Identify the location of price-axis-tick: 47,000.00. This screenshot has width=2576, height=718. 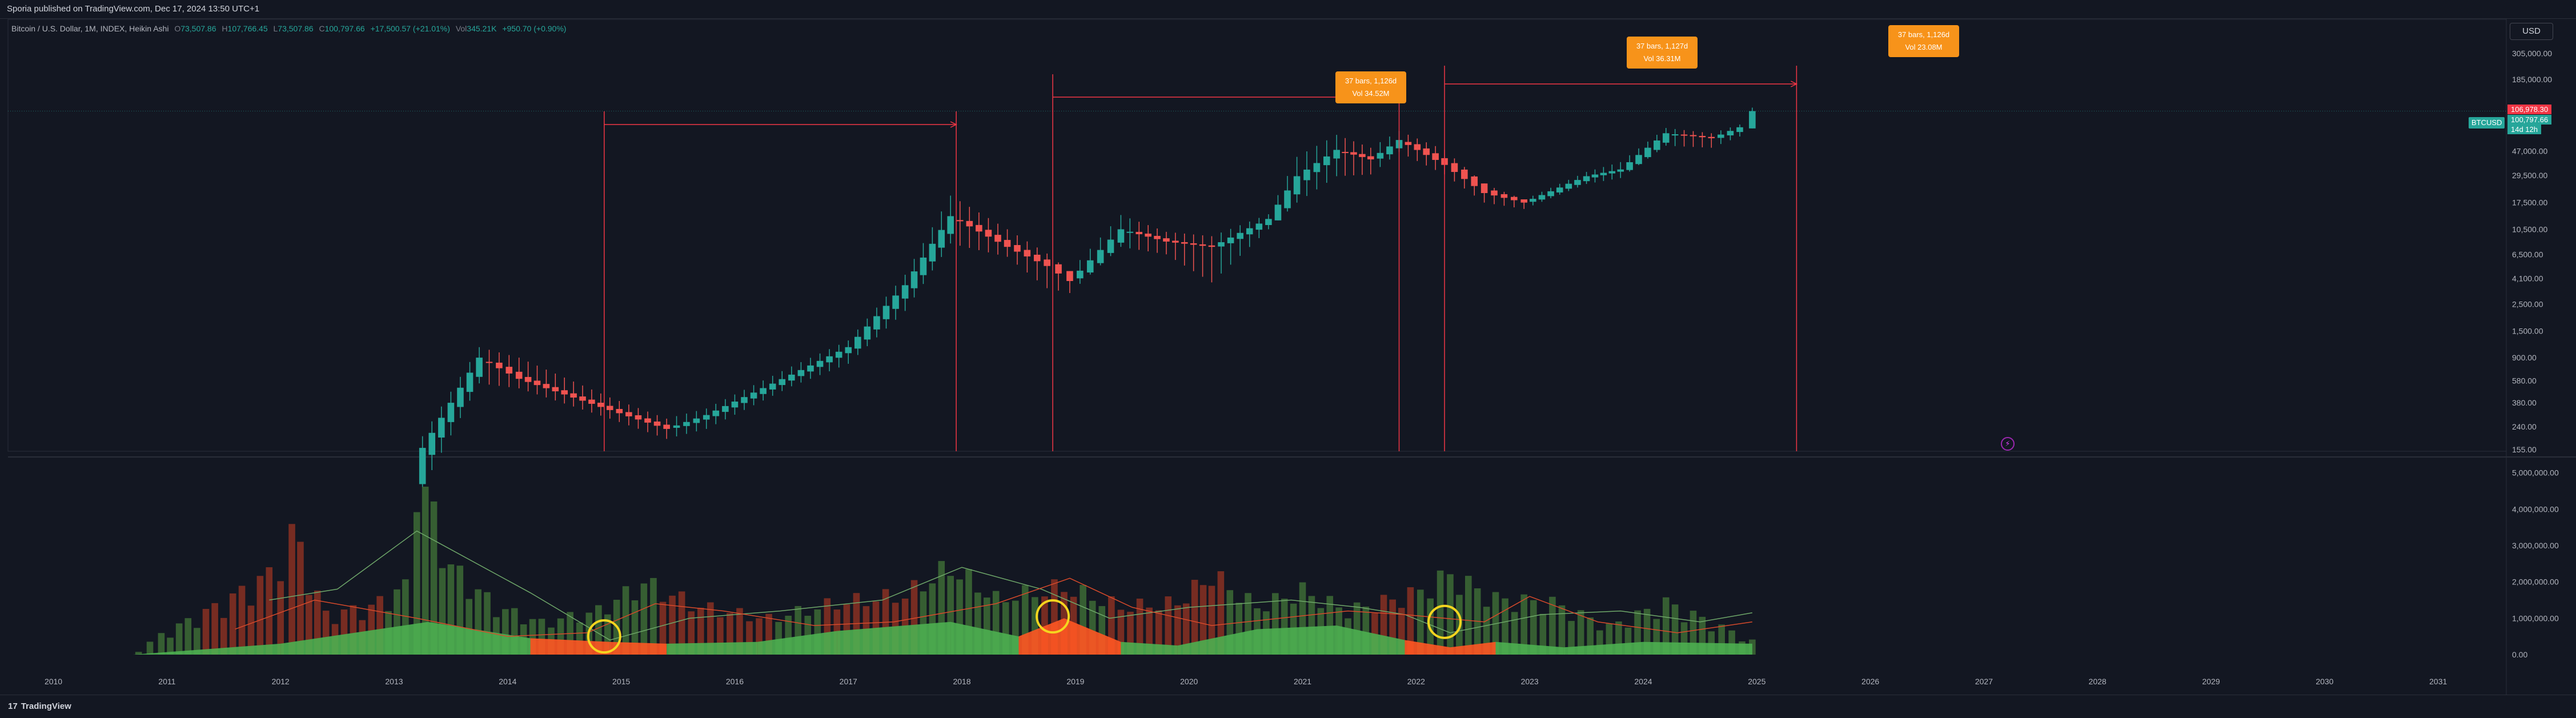
(2529, 150).